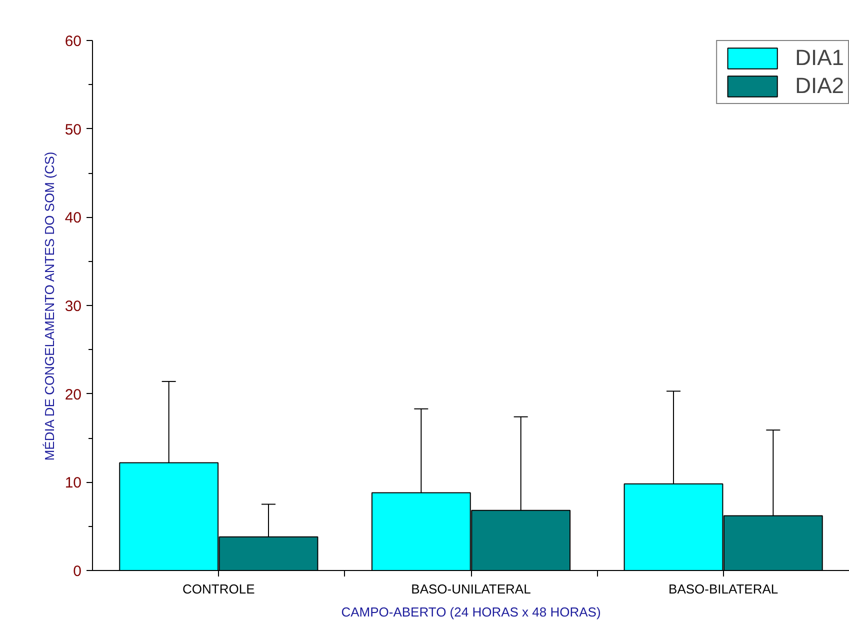  What do you see at coordinates (73, 41) in the screenshot?
I see `y-tick-label: 60` at bounding box center [73, 41].